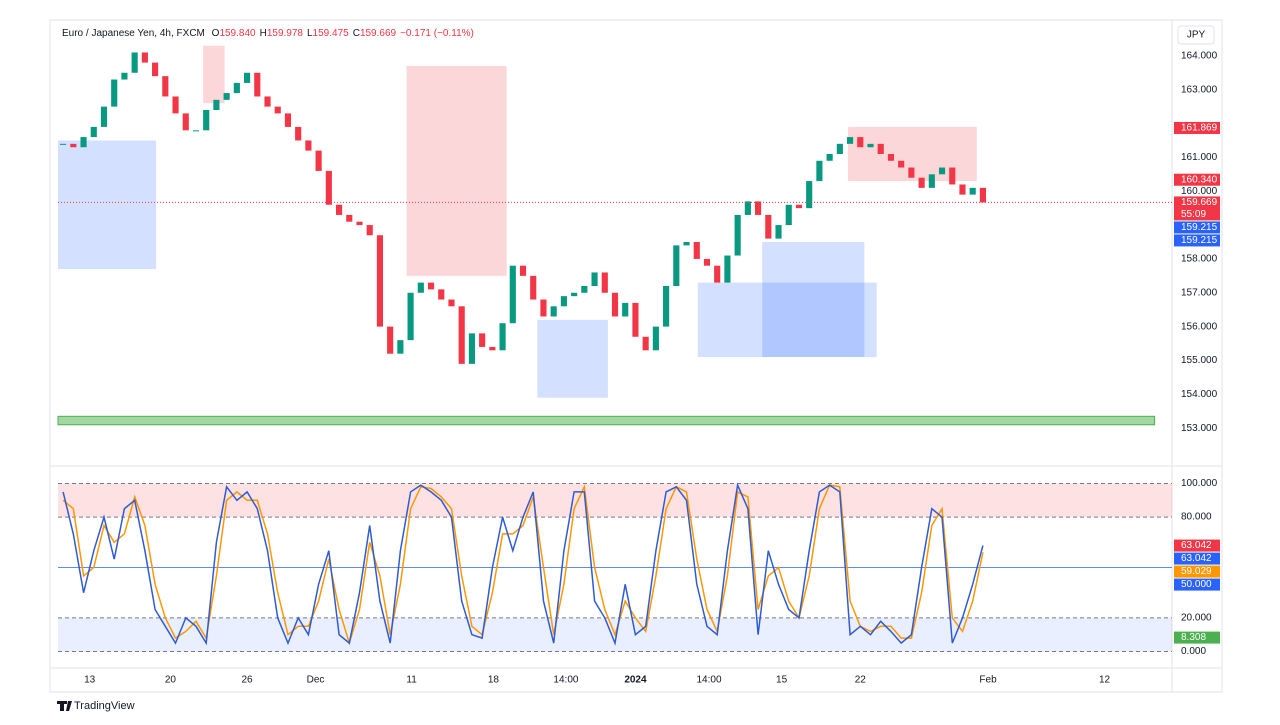 This screenshot has width=1280, height=725. Describe the element at coordinates (1199, 326) in the screenshot. I see `y-tick-label: 156.000` at that location.